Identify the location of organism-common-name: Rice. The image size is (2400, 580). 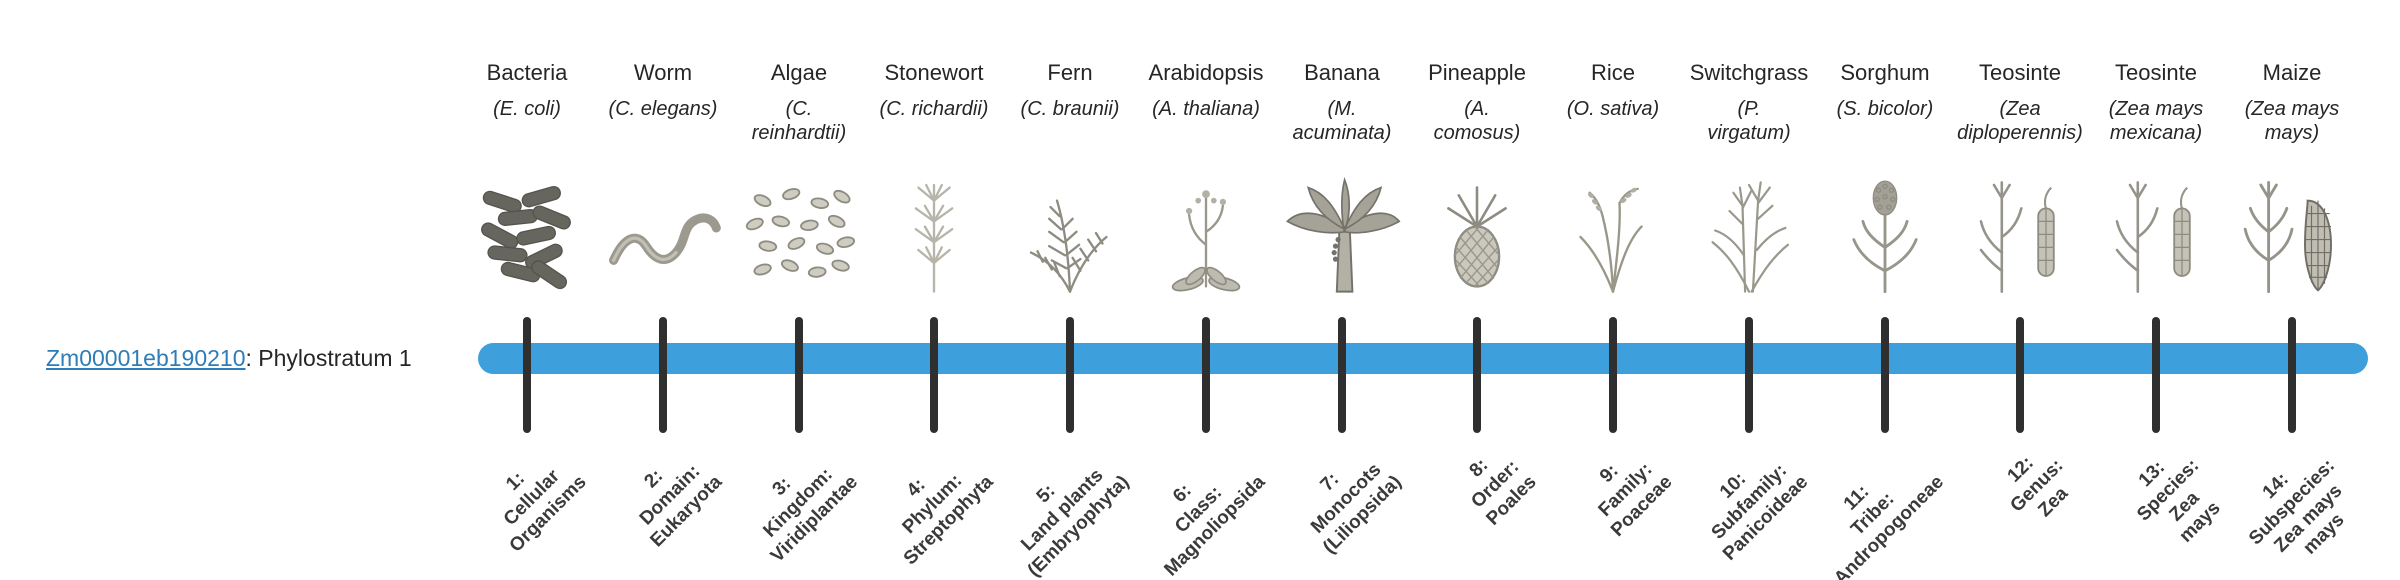
(1612, 72).